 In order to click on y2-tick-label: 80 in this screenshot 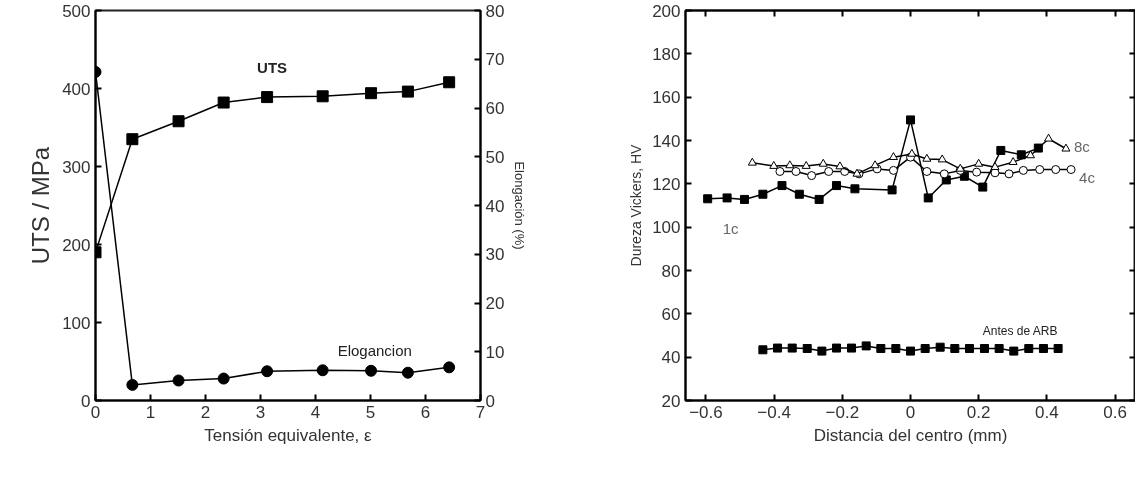, I will do `click(495, 11)`.